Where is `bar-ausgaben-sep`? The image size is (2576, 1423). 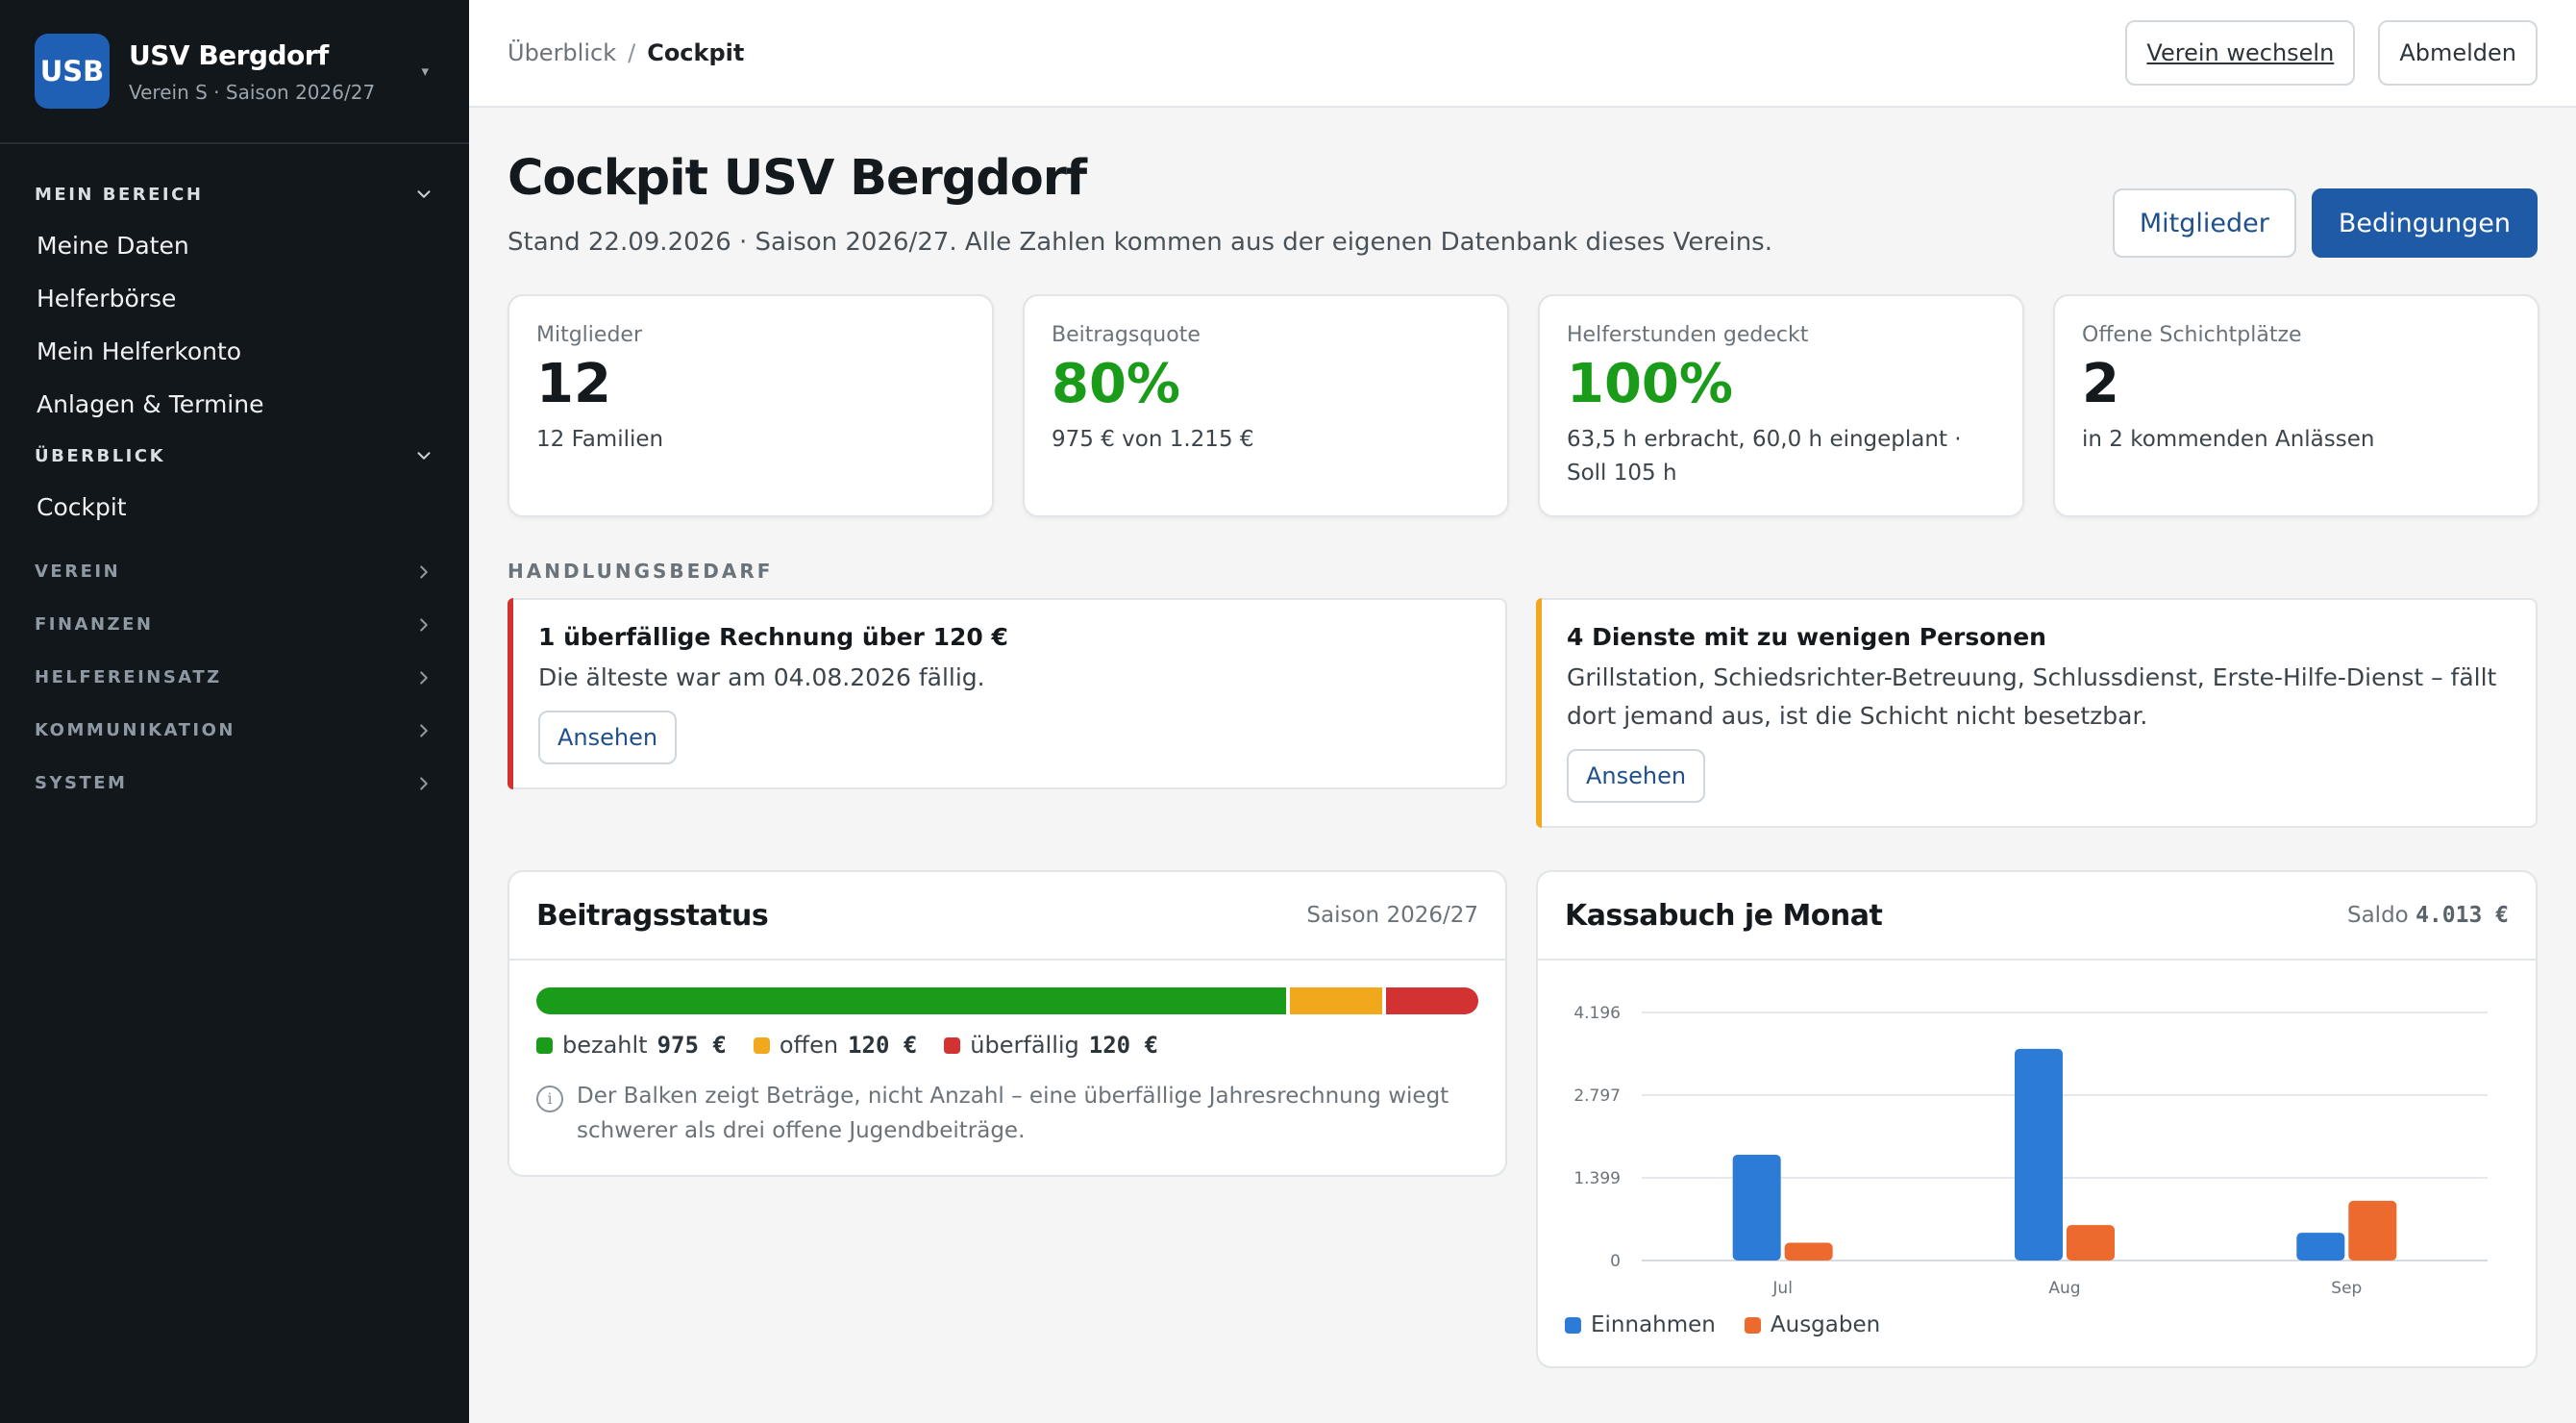 bar-ausgaben-sep is located at coordinates (2372, 1230).